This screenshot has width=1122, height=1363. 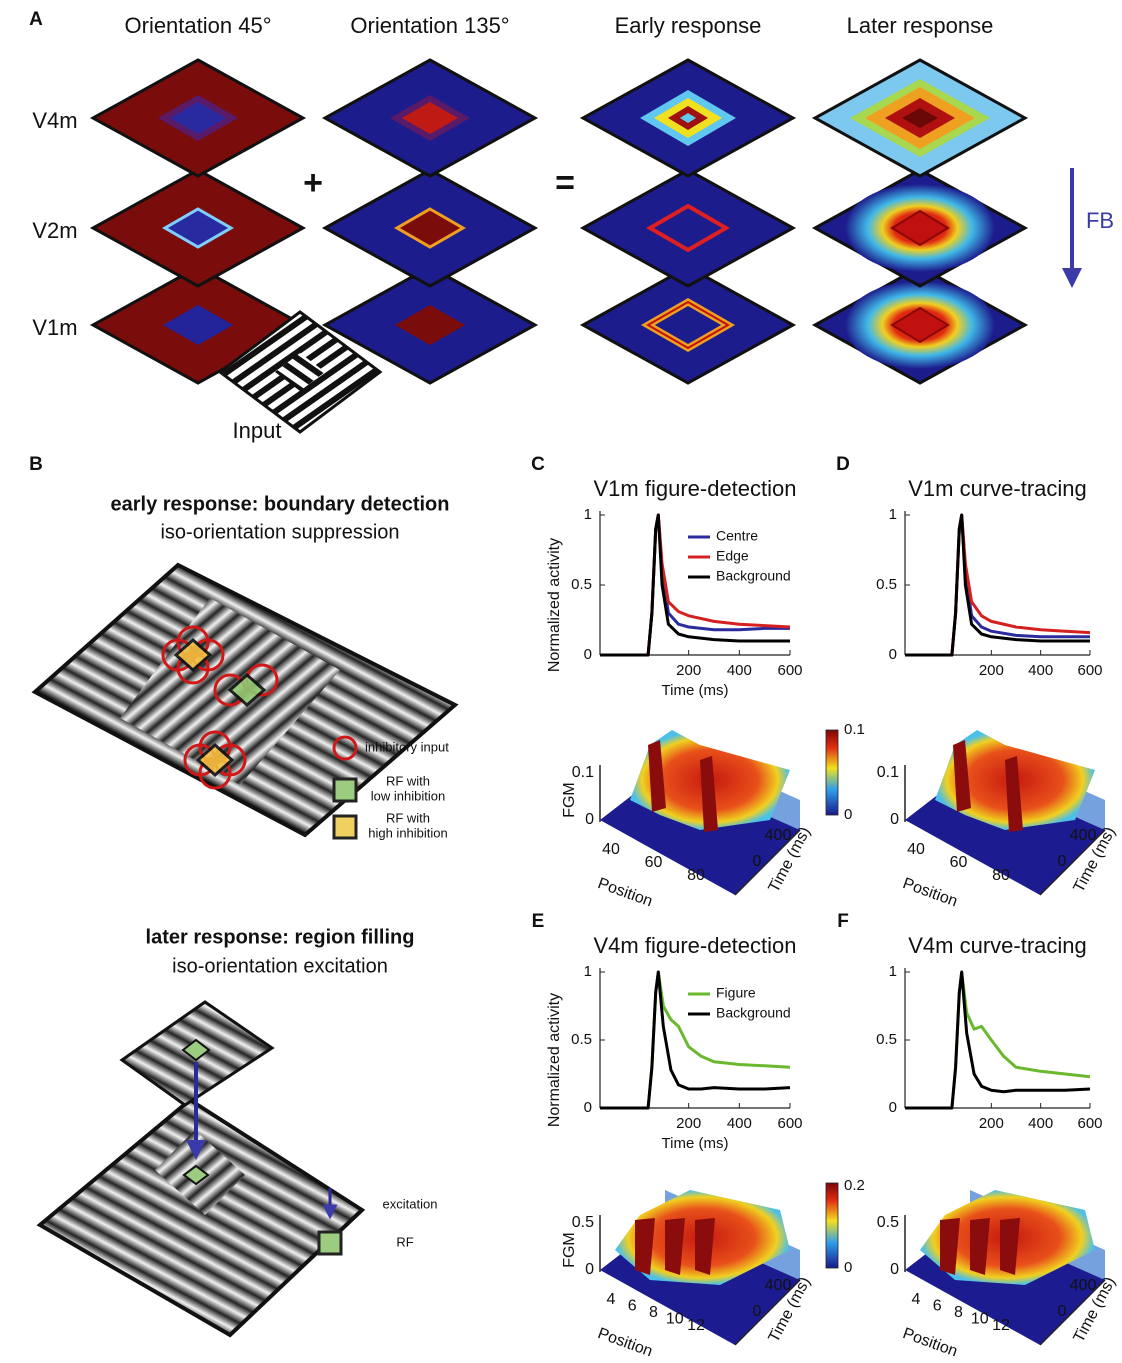 What do you see at coordinates (54, 230) in the screenshot?
I see `row-label: V2m` at bounding box center [54, 230].